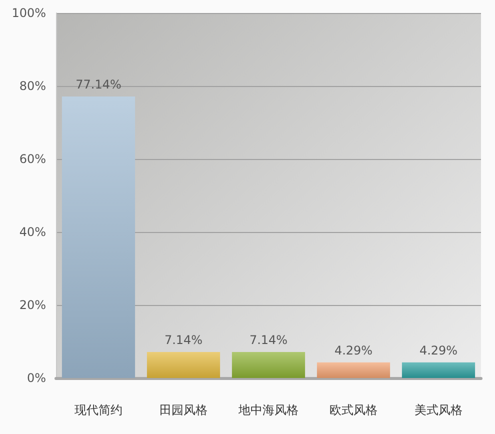  Describe the element at coordinates (32, 305) in the screenshot. I see `y-tick-label: 20%` at that location.